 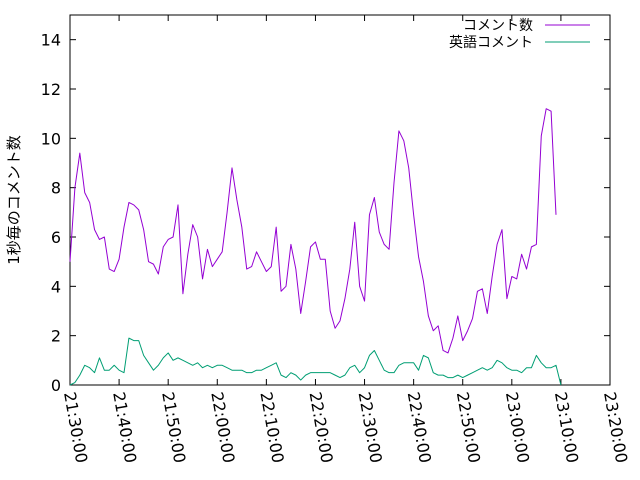 I want to click on x-tick-label: 21:40:00, so click(x=124, y=427).